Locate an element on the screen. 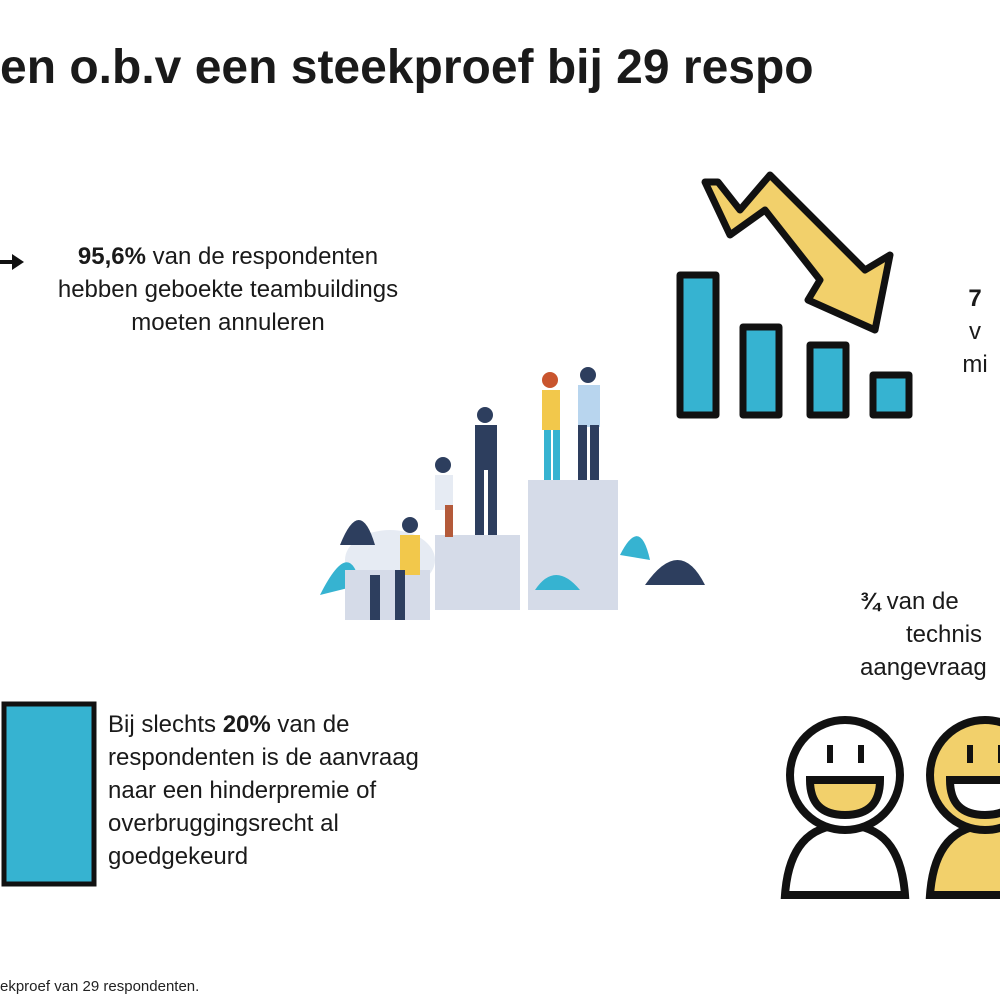  declining-bar-chart-icon is located at coordinates (794, 295).